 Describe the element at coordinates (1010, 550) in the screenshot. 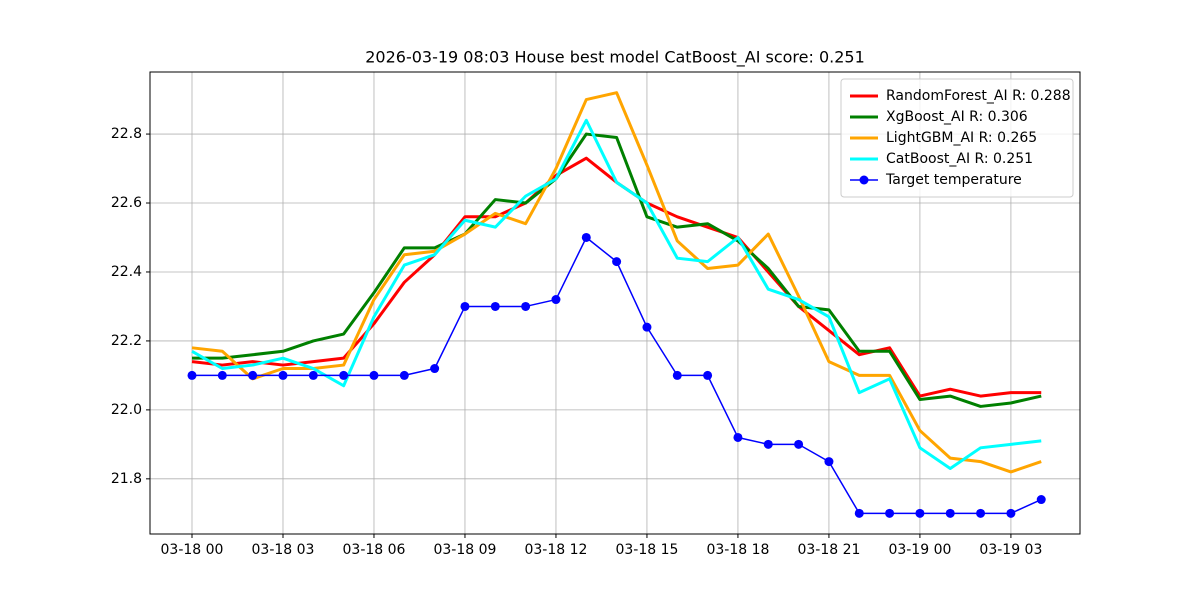

I see `x-tick-label: 03-19 03` at that location.